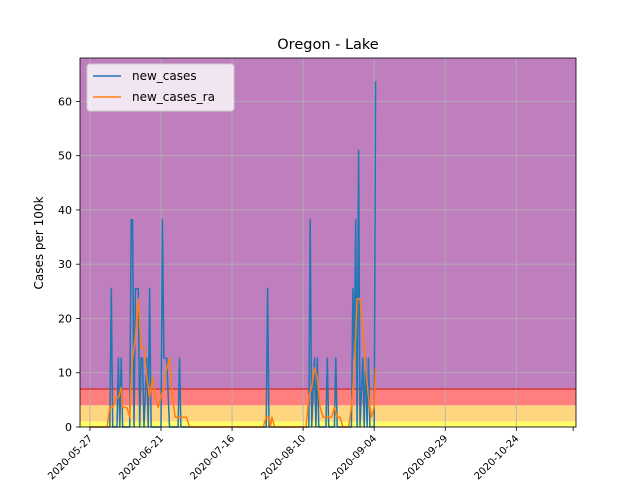 The image size is (640, 480). Describe the element at coordinates (70, 456) in the screenshot. I see `x-tick-label: 2020-05-27` at that location.